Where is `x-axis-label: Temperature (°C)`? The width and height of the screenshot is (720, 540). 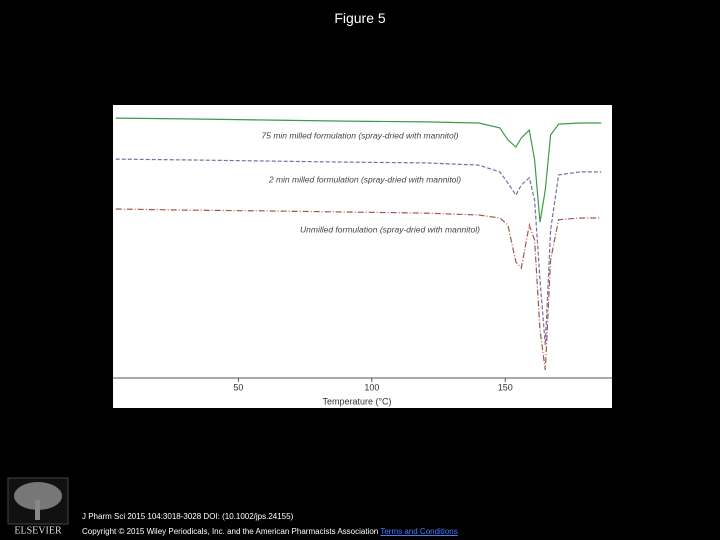 x-axis-label: Temperature (°C) is located at coordinates (356, 401).